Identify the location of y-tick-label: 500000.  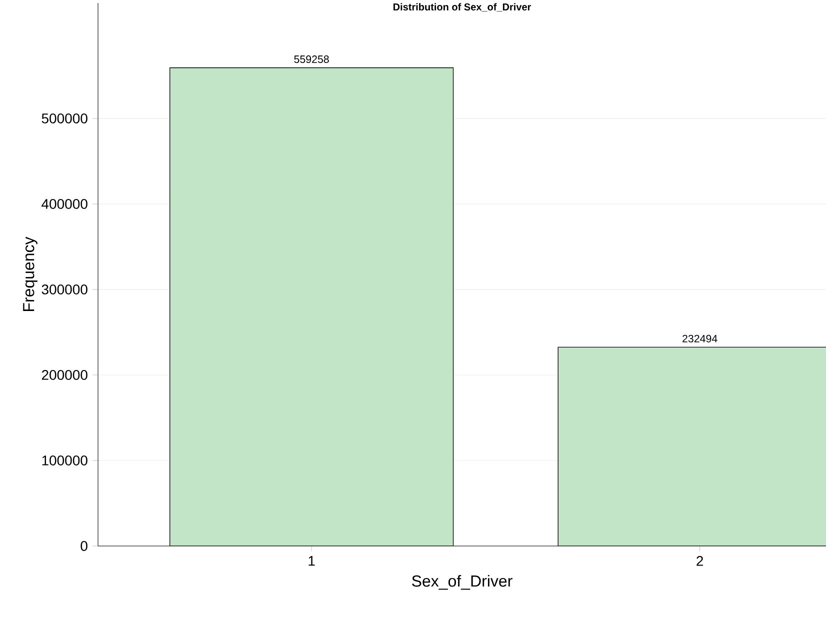
(65, 118).